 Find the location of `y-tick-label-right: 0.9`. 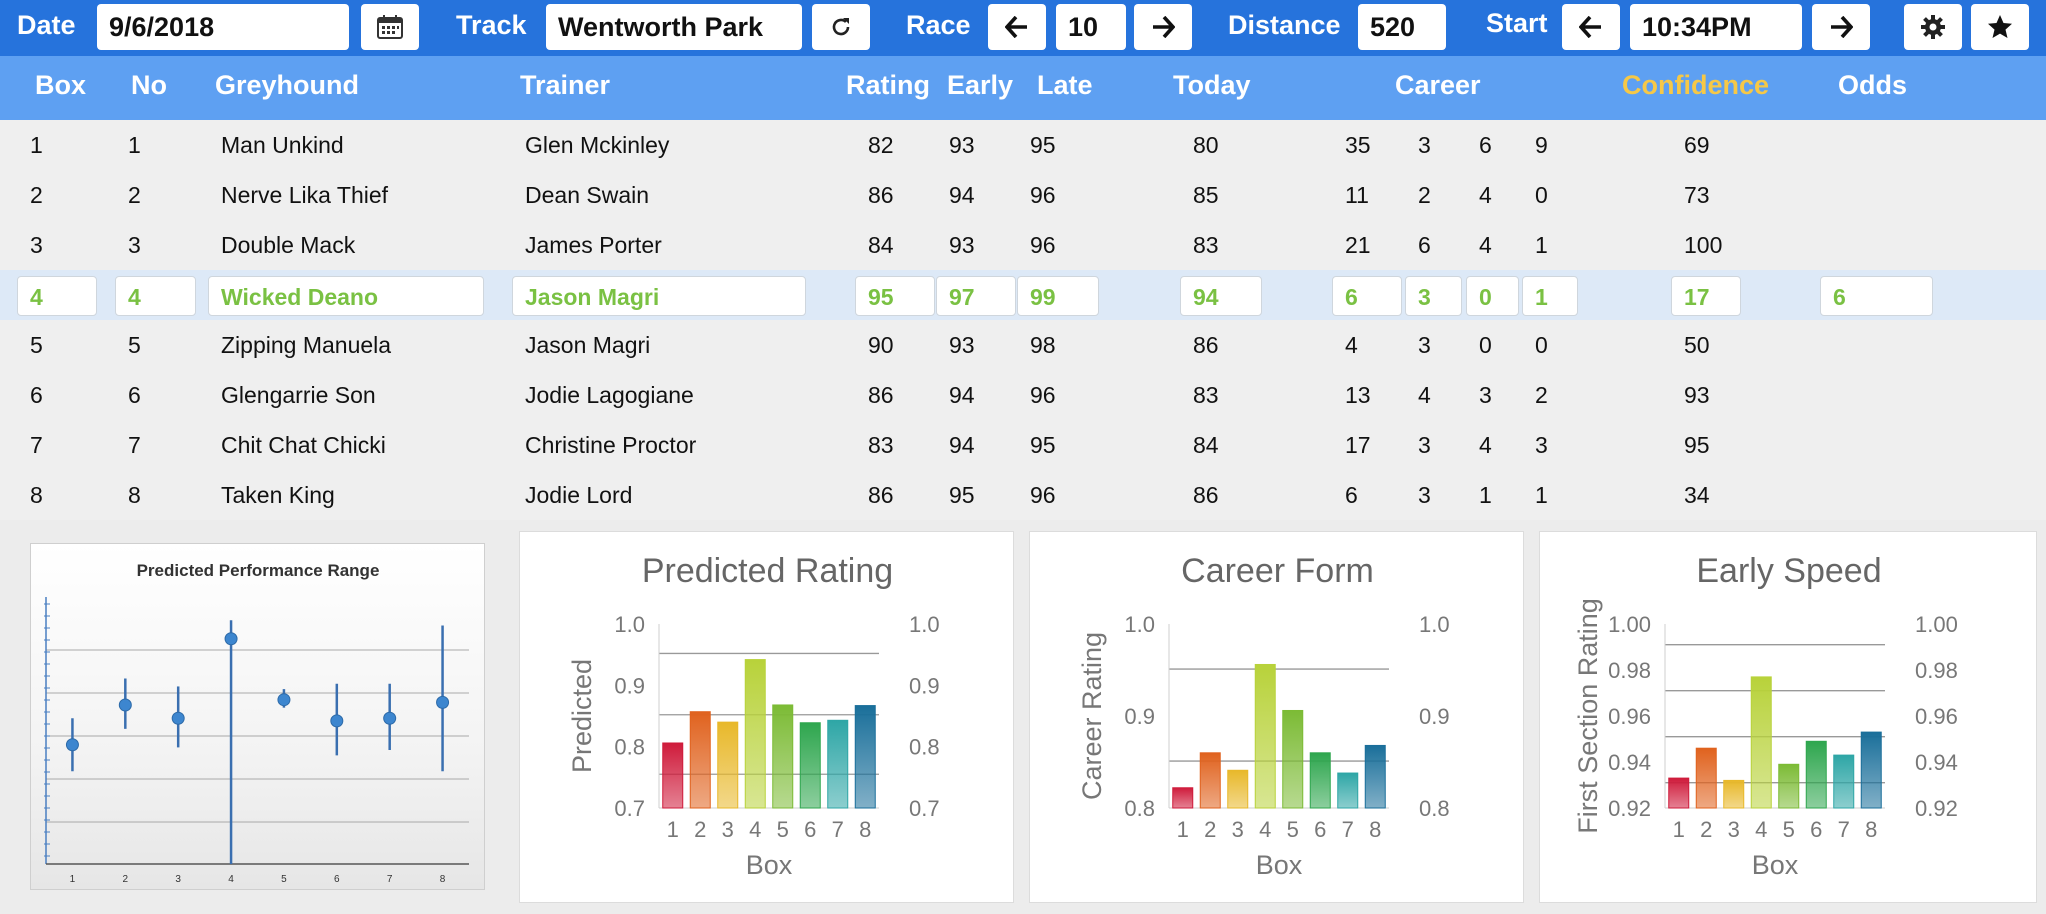

y-tick-label-right: 0.9 is located at coordinates (1434, 716).